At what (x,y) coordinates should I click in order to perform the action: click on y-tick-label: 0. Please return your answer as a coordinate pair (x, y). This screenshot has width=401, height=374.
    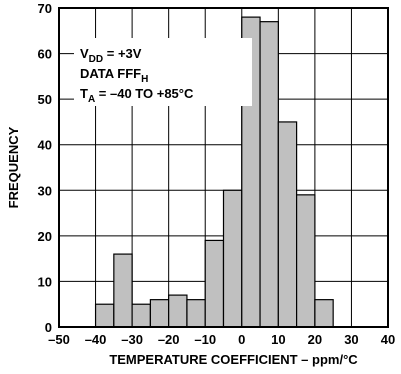
    Looking at the image, I should click on (48, 327).